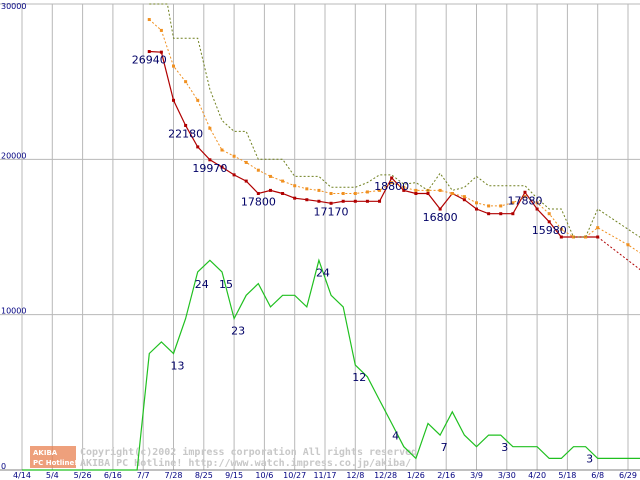  I want to click on price-label: 15980, so click(549, 230).